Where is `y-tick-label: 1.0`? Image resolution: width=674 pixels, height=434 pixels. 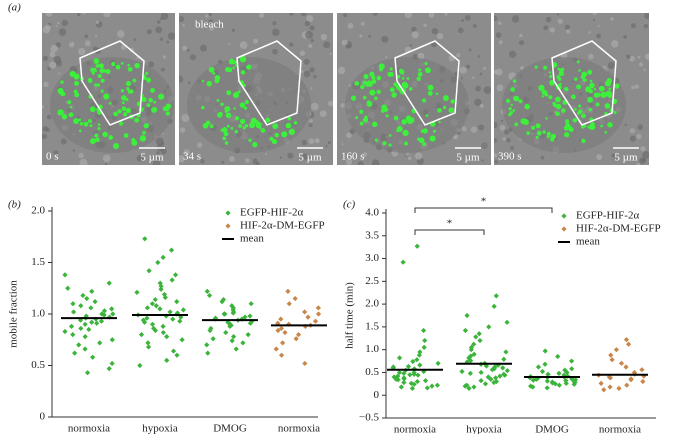 y-tick-label: 1.0 is located at coordinates (38, 314).